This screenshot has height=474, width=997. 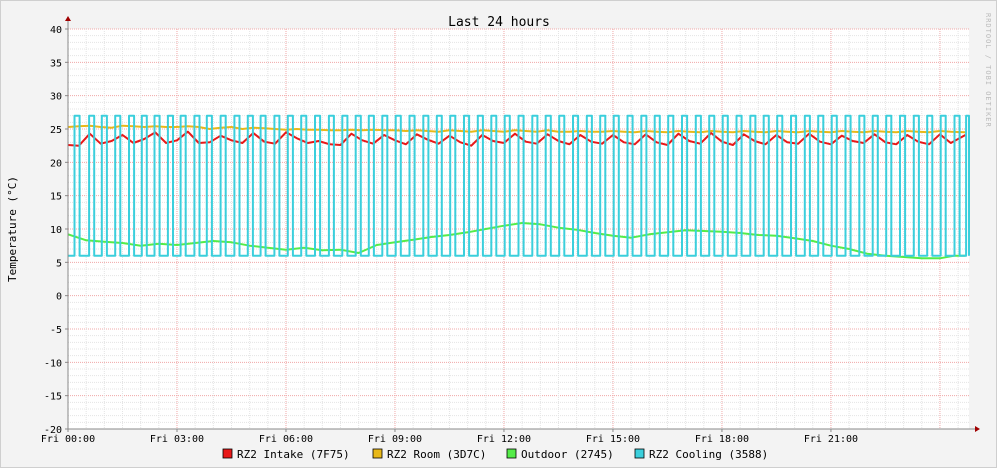 What do you see at coordinates (68, 439) in the screenshot?
I see `x-tick-label: Fri 00:00` at bounding box center [68, 439].